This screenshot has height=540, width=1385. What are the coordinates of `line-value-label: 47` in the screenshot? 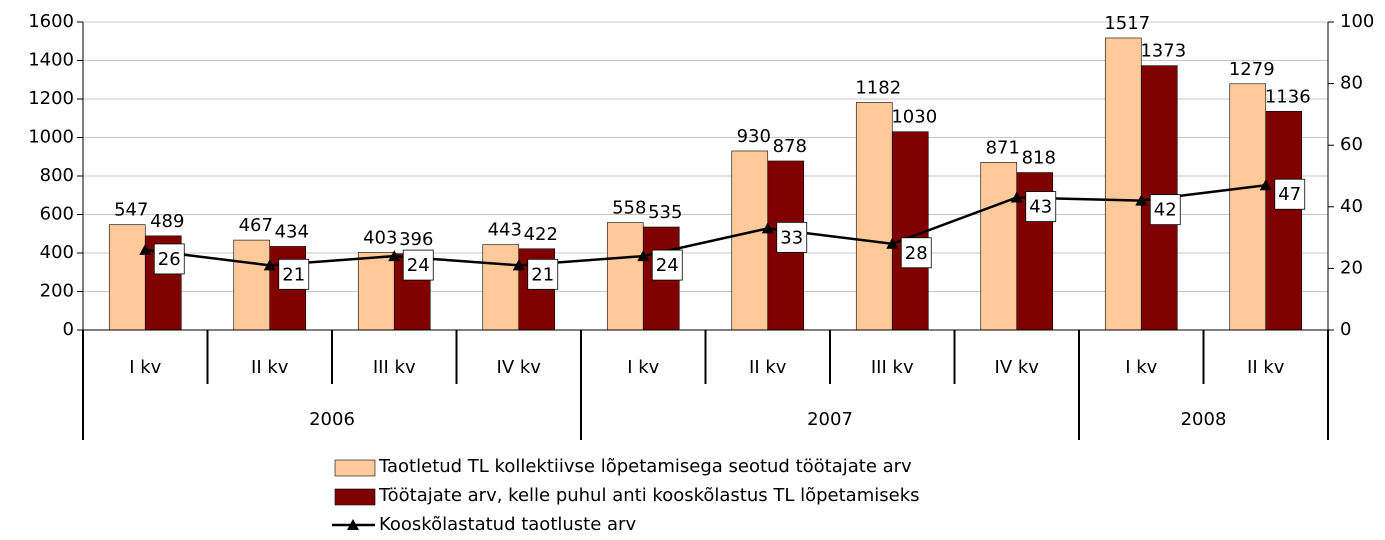 It's located at (1289, 194).